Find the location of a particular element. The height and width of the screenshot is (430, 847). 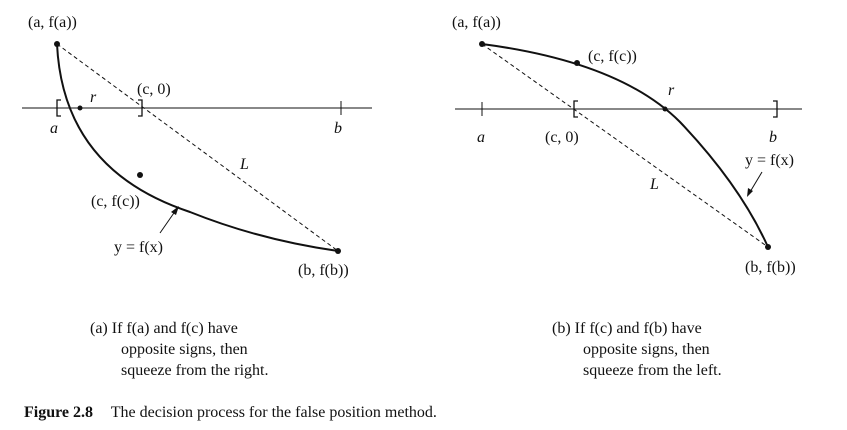

caption-line: (a) If f(a) and f(c) have is located at coordinates (164, 328).